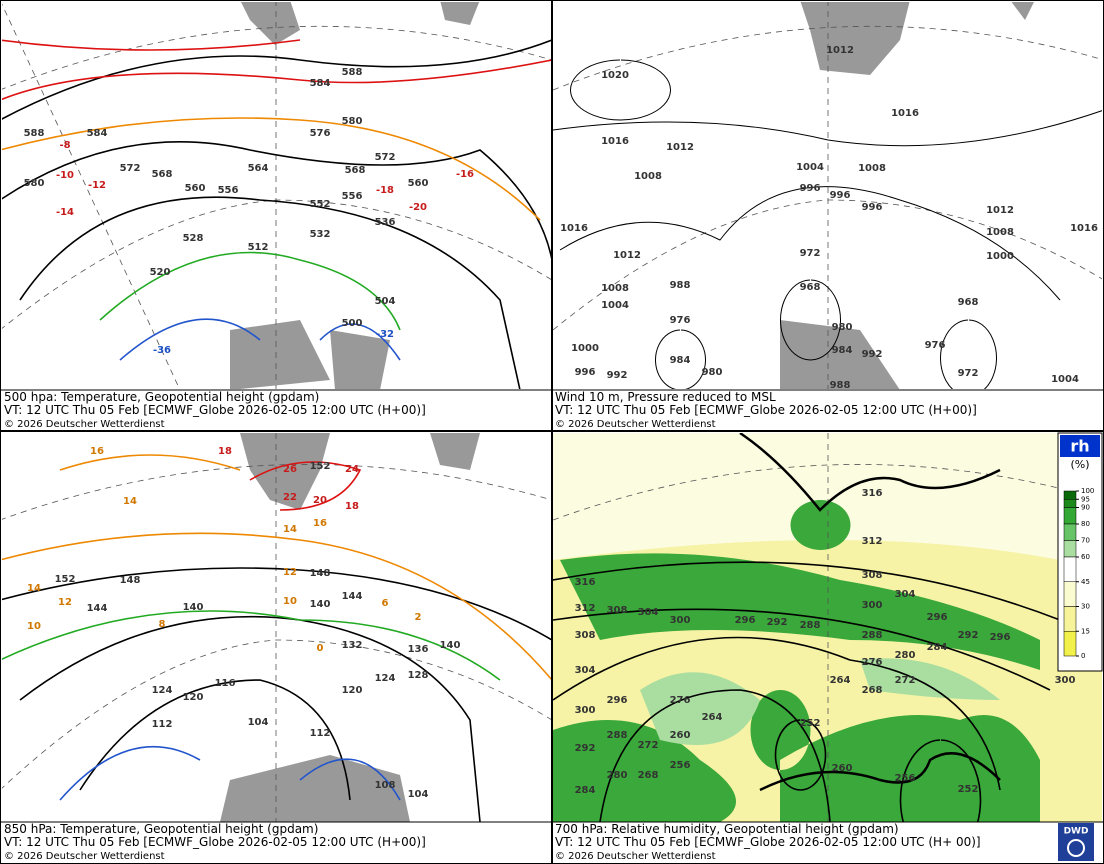  I want to click on contour-label: 14, so click(34, 588).